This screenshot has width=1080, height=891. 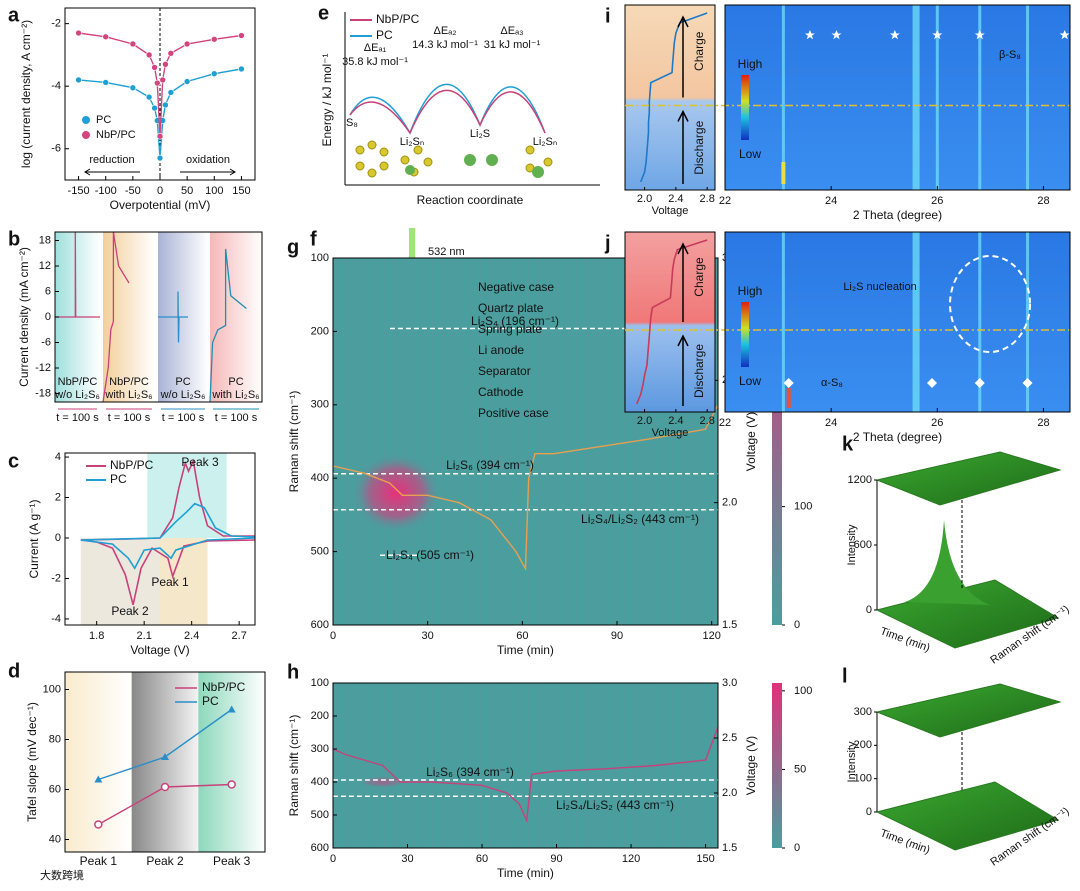 What do you see at coordinates (444, 31) in the screenshot?
I see `barrier-label: ΔEₐ₂` at bounding box center [444, 31].